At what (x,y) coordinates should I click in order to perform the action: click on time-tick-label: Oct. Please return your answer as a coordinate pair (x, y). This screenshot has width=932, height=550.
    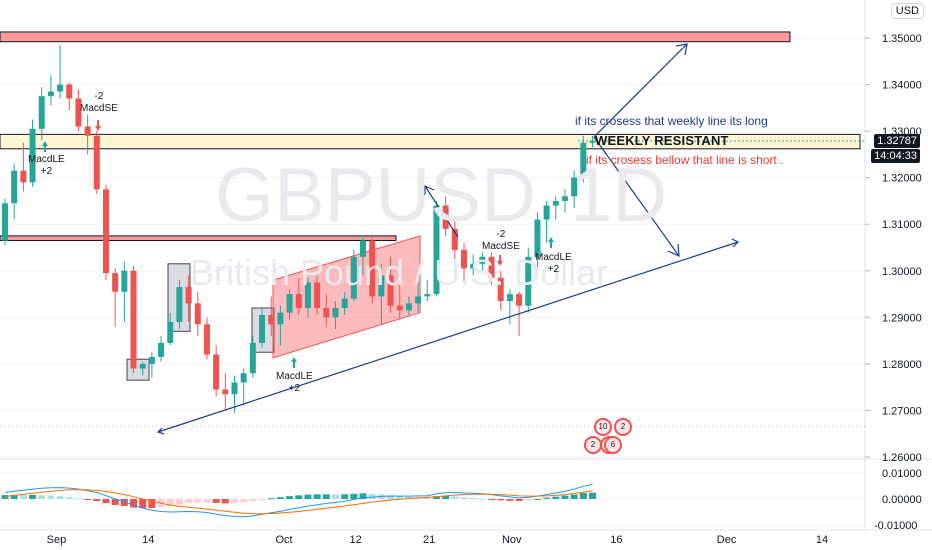
    Looking at the image, I should click on (284, 540).